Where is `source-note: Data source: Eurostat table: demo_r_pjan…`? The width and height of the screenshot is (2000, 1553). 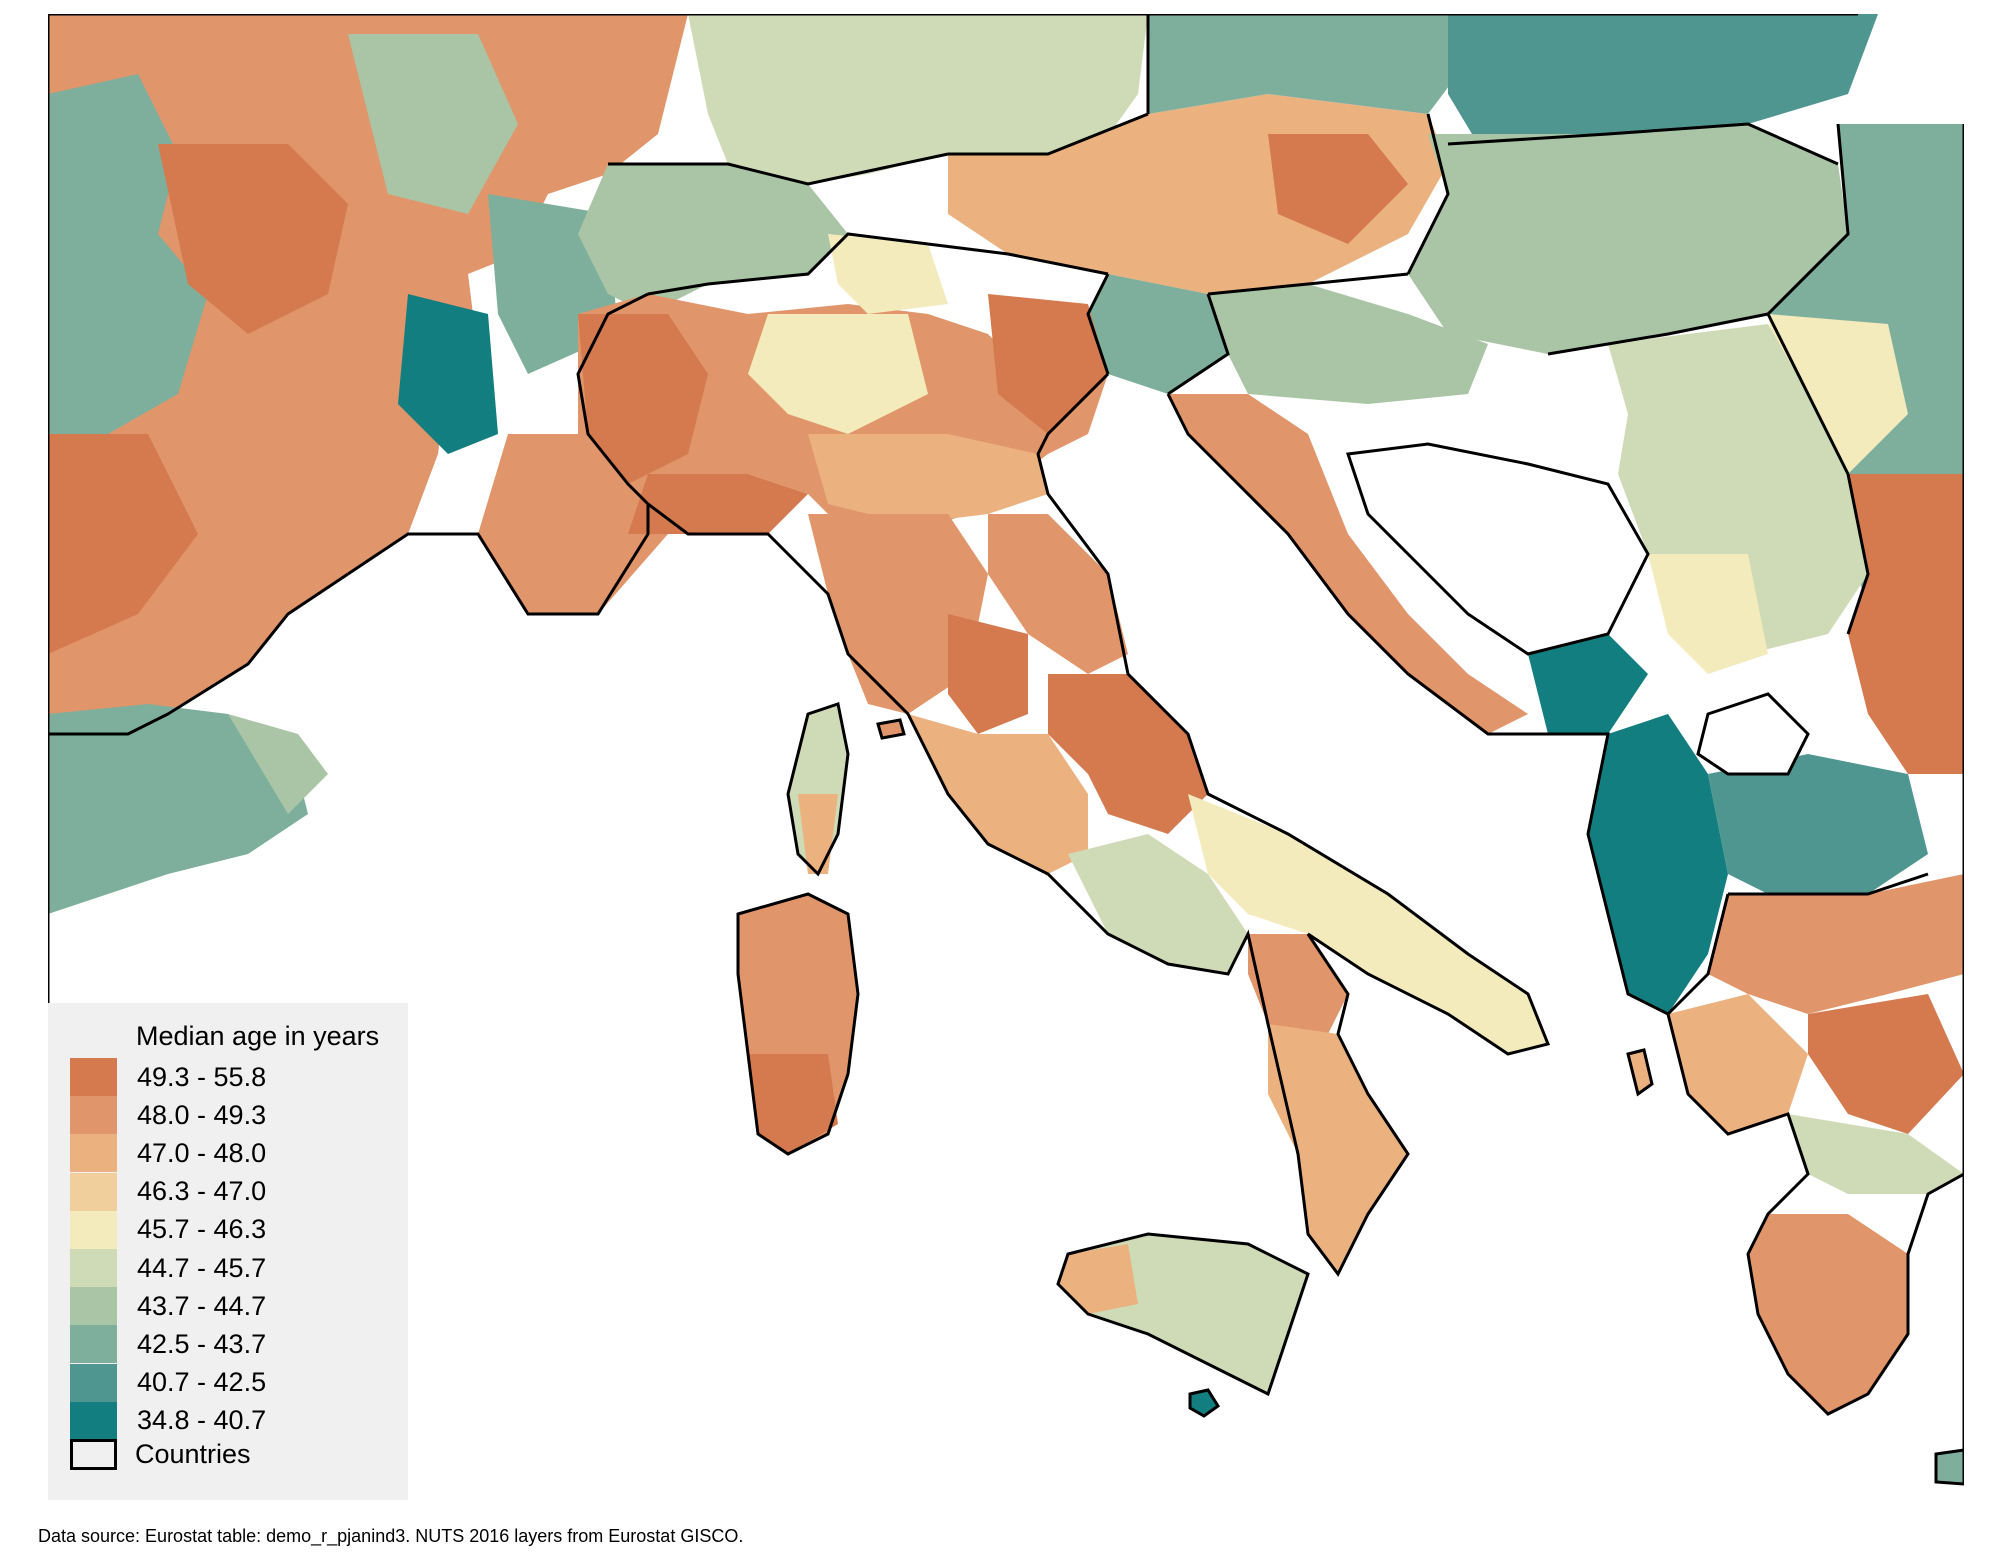
source-note: Data source: Eurostat table: demo_r_pjan… is located at coordinates (391, 1536).